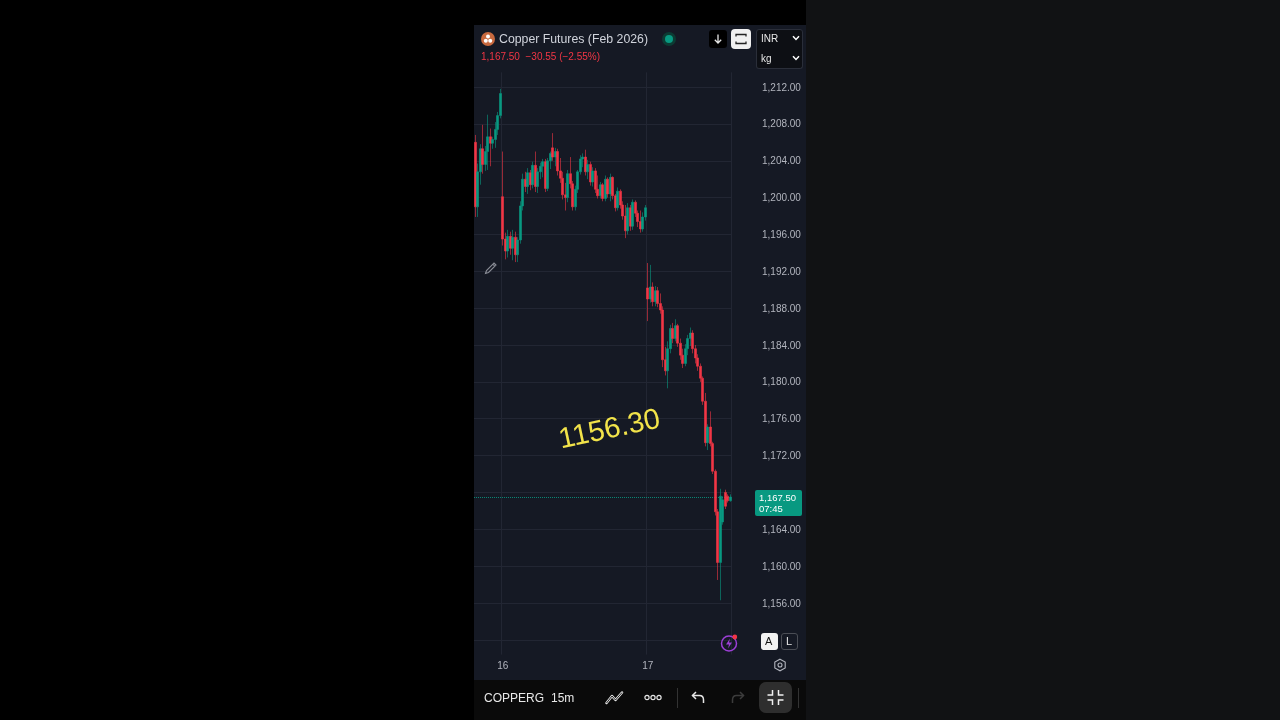 Image resolution: width=1280 pixels, height=720 pixels. I want to click on chart-subtitle: 1,167.50 −30.55 (−2.55%), so click(540, 56).